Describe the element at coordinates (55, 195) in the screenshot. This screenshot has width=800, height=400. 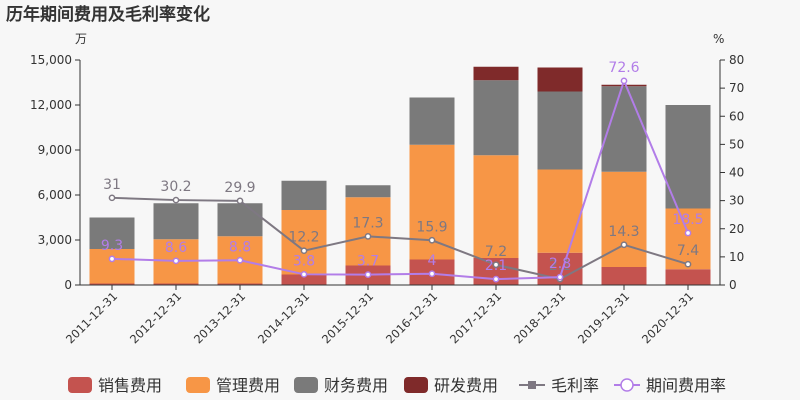
I see `left-tick-label: 6,000` at that location.